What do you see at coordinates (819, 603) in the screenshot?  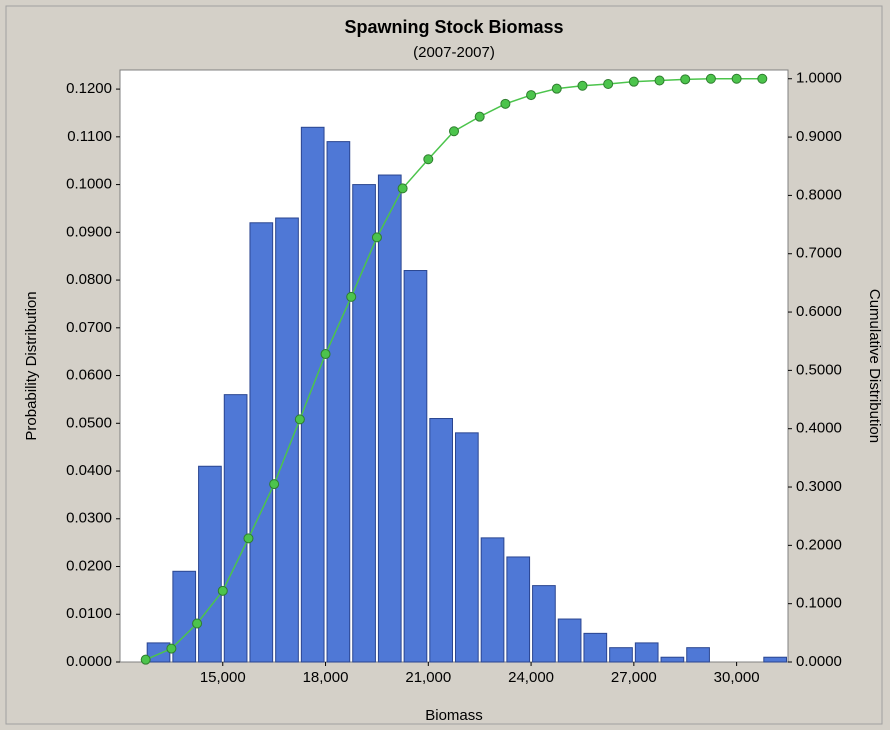 I see `y2-tick-label: 0.1000` at bounding box center [819, 603].